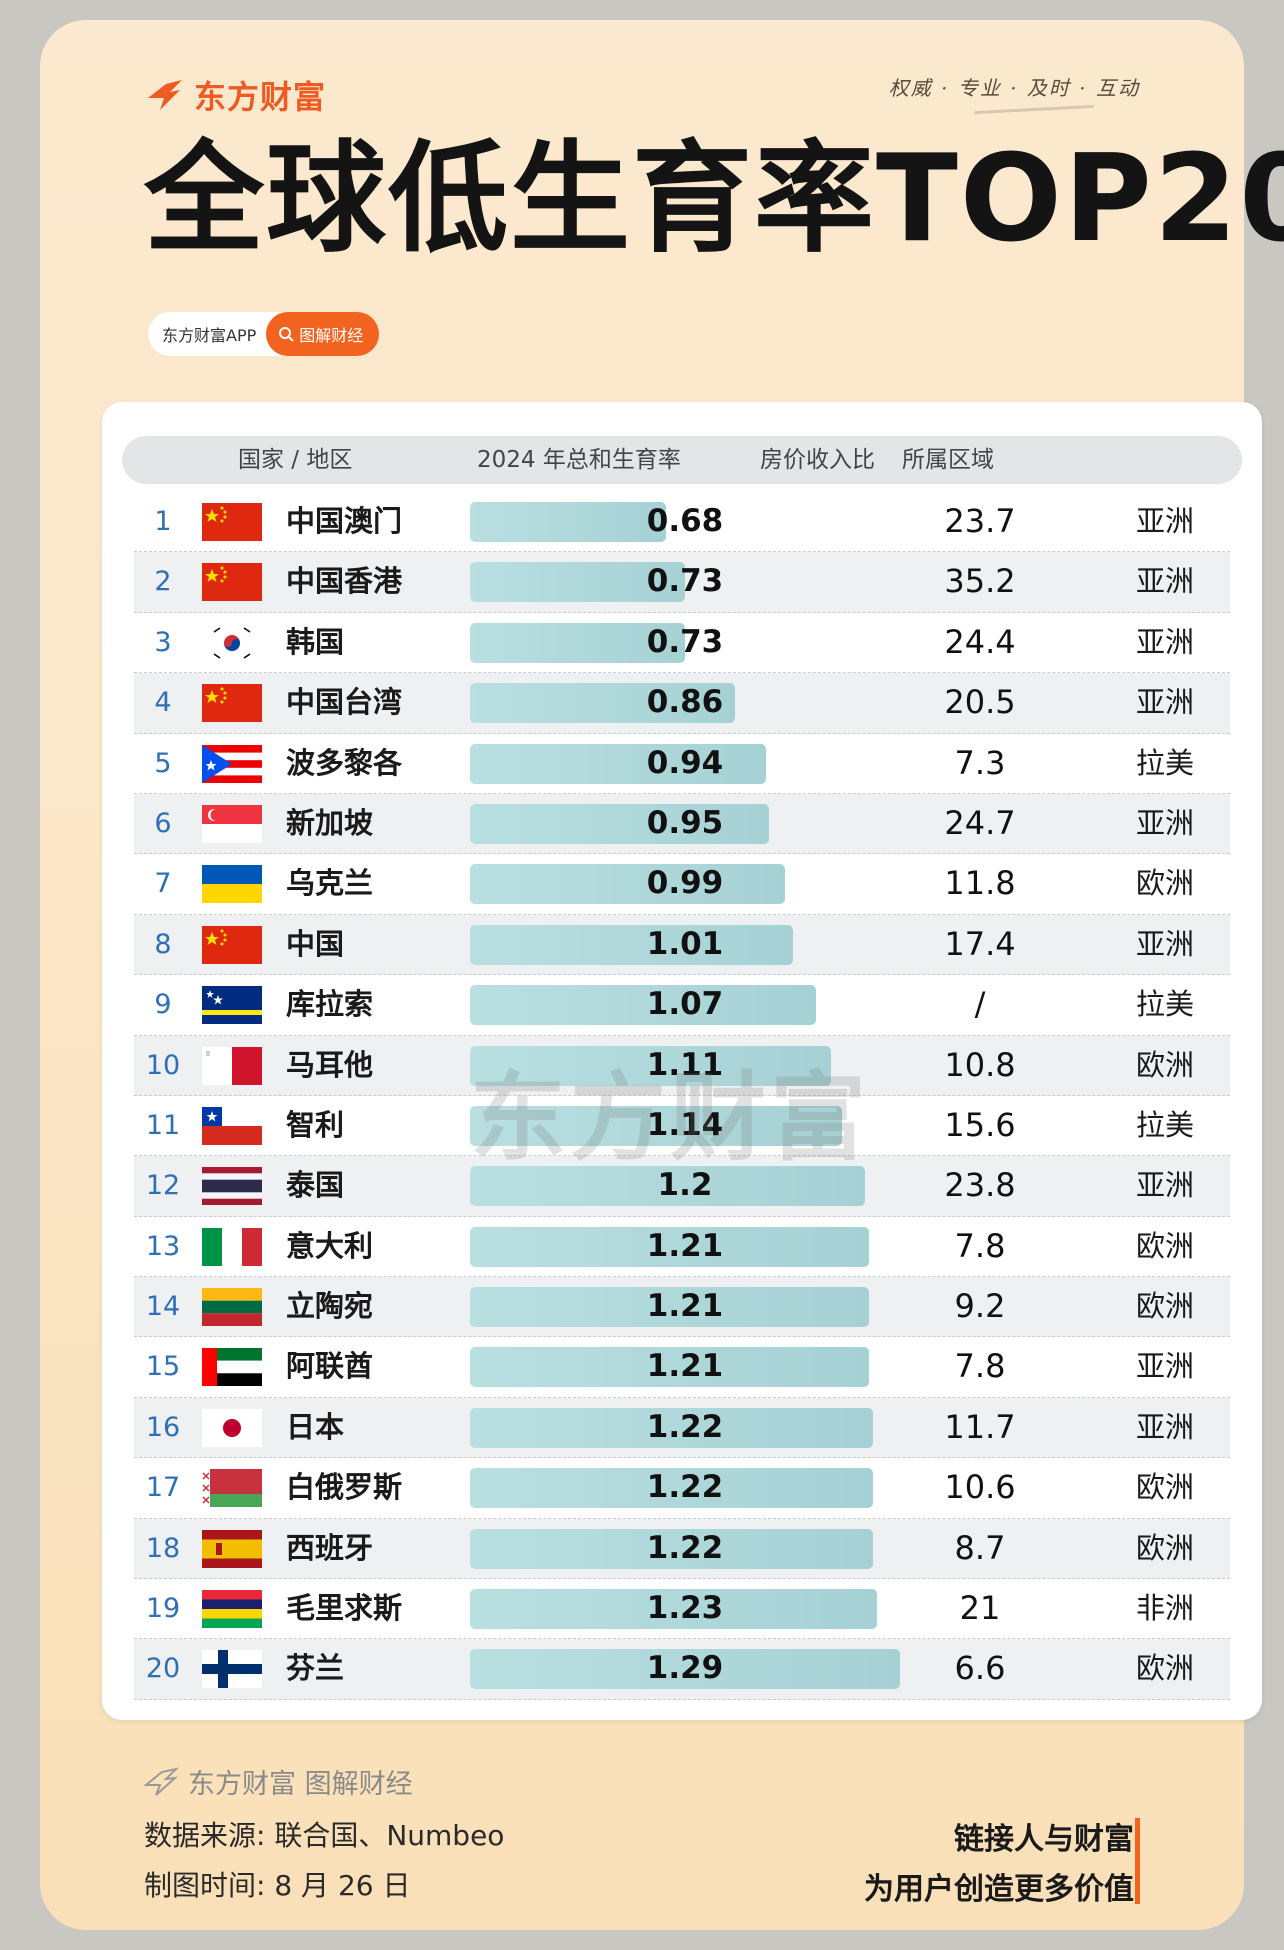 This screenshot has height=1950, width=1284. I want to click on malta-flag-icon, so click(232, 1065).